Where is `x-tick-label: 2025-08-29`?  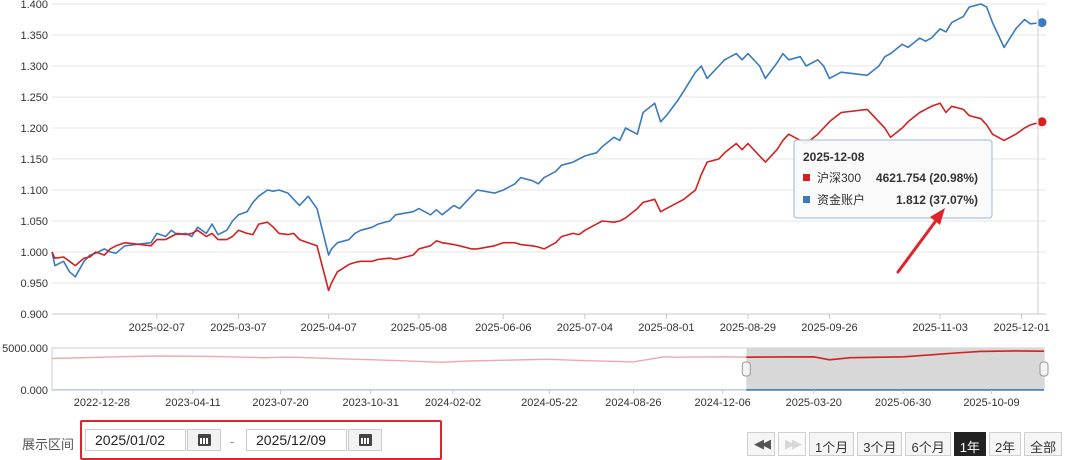
x-tick-label: 2025-08-29 is located at coordinates (748, 328).